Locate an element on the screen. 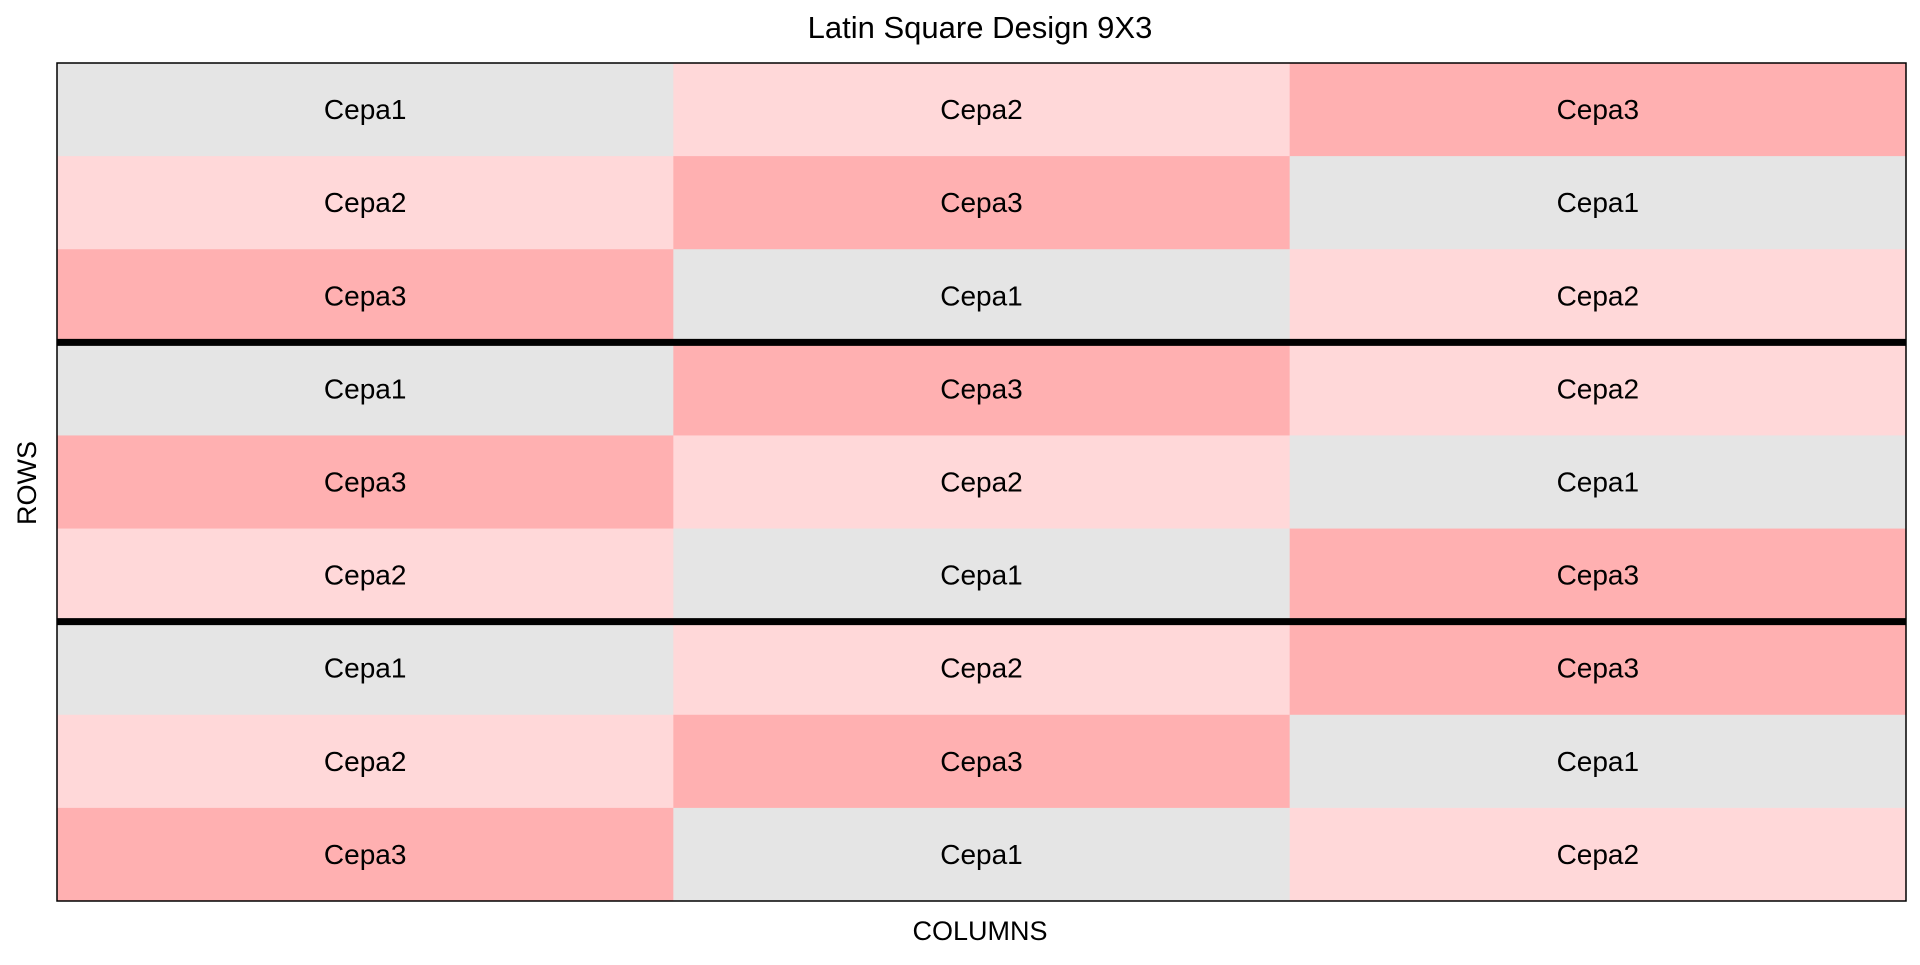  cell-r6-c3: Cepa3 is located at coordinates (1598, 575).